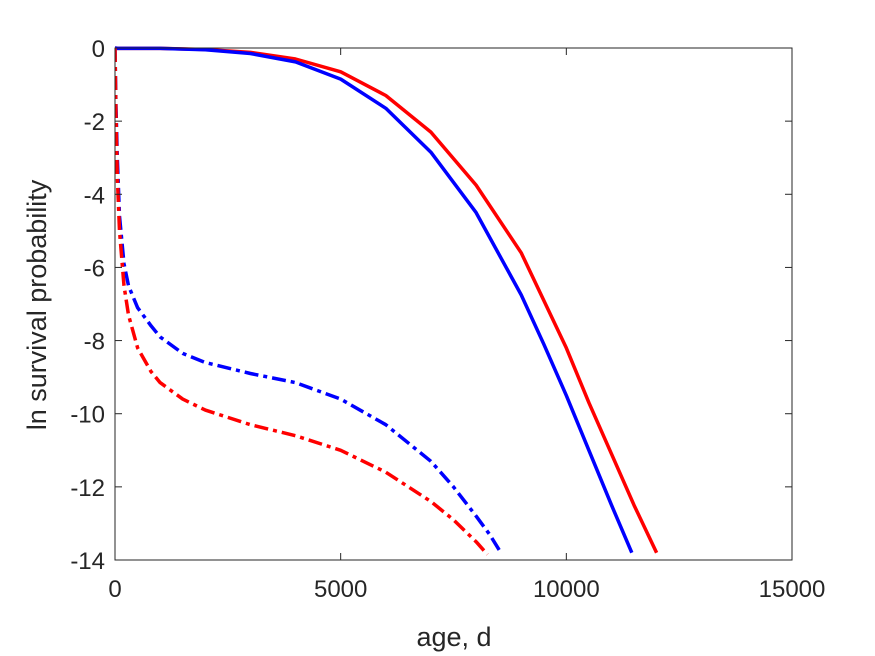 This screenshot has width=875, height=656. Describe the element at coordinates (87, 561) in the screenshot. I see `y-tick-label: -14` at that location.